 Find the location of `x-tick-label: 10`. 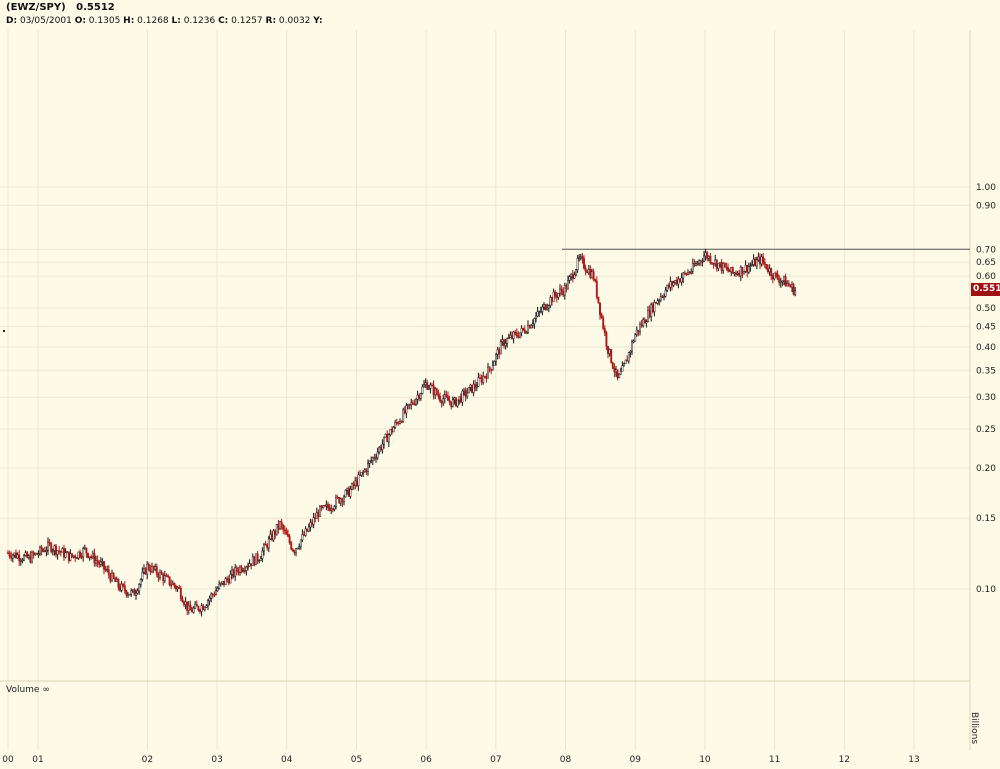

x-tick-label: 10 is located at coordinates (705, 760).